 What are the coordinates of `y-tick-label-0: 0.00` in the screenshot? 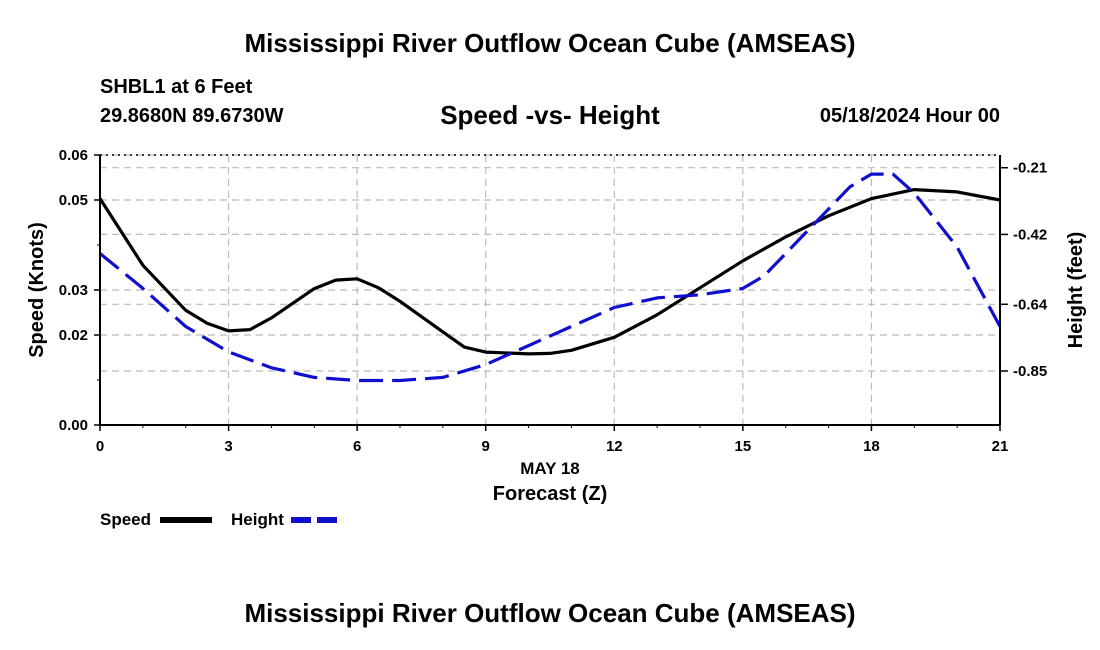 It's located at (73, 425).